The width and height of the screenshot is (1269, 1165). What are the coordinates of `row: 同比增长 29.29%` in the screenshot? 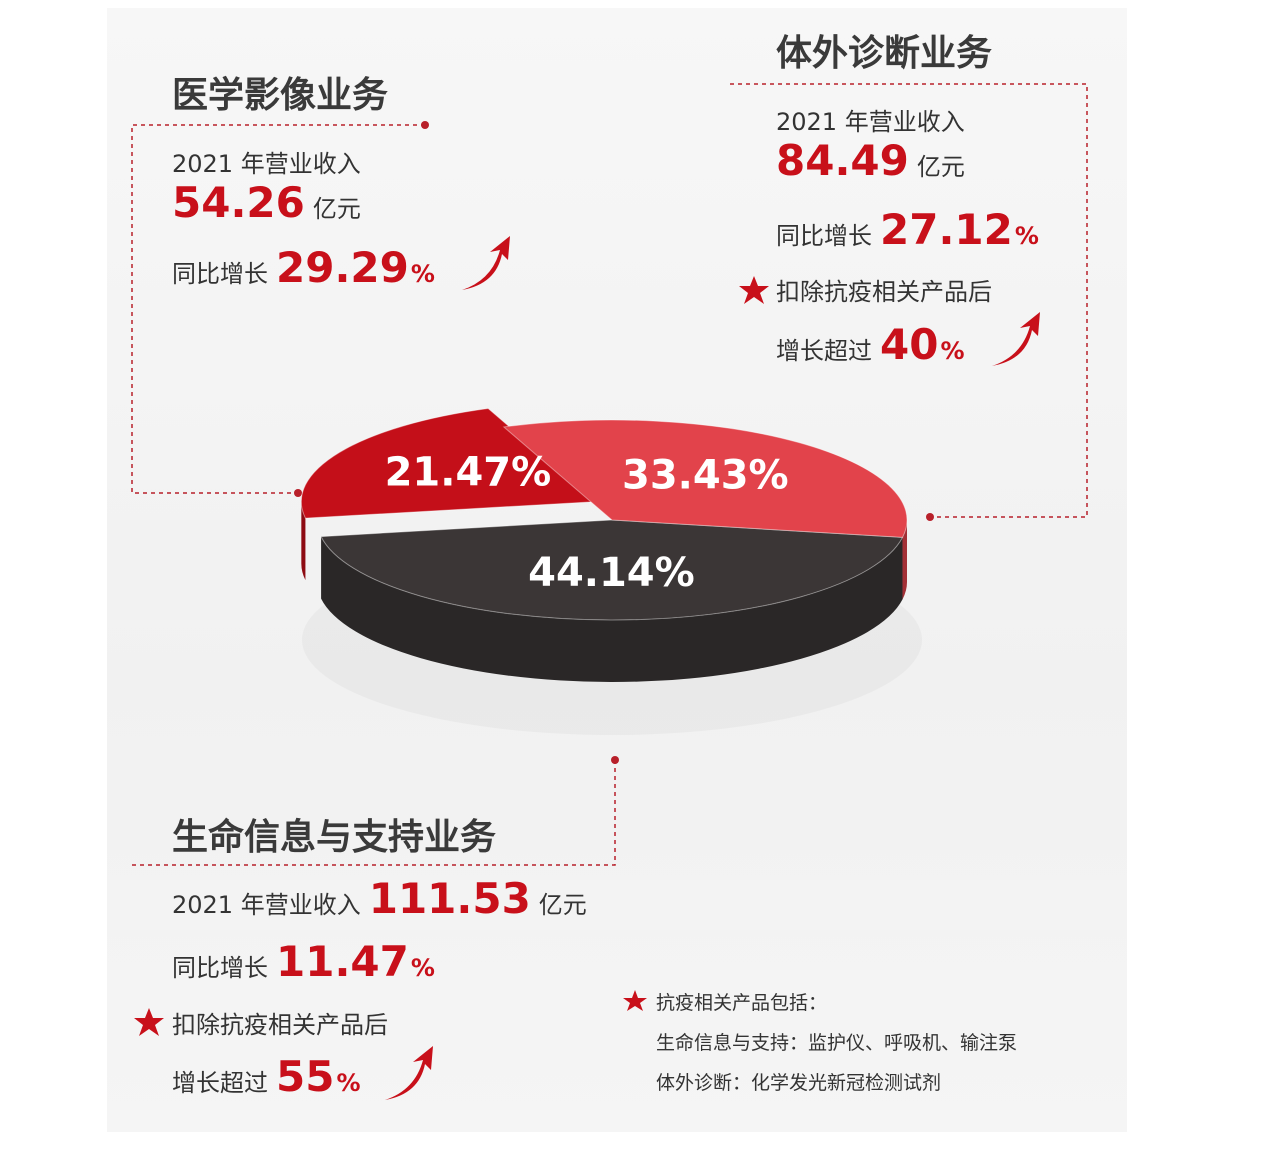 It's located at (303, 267).